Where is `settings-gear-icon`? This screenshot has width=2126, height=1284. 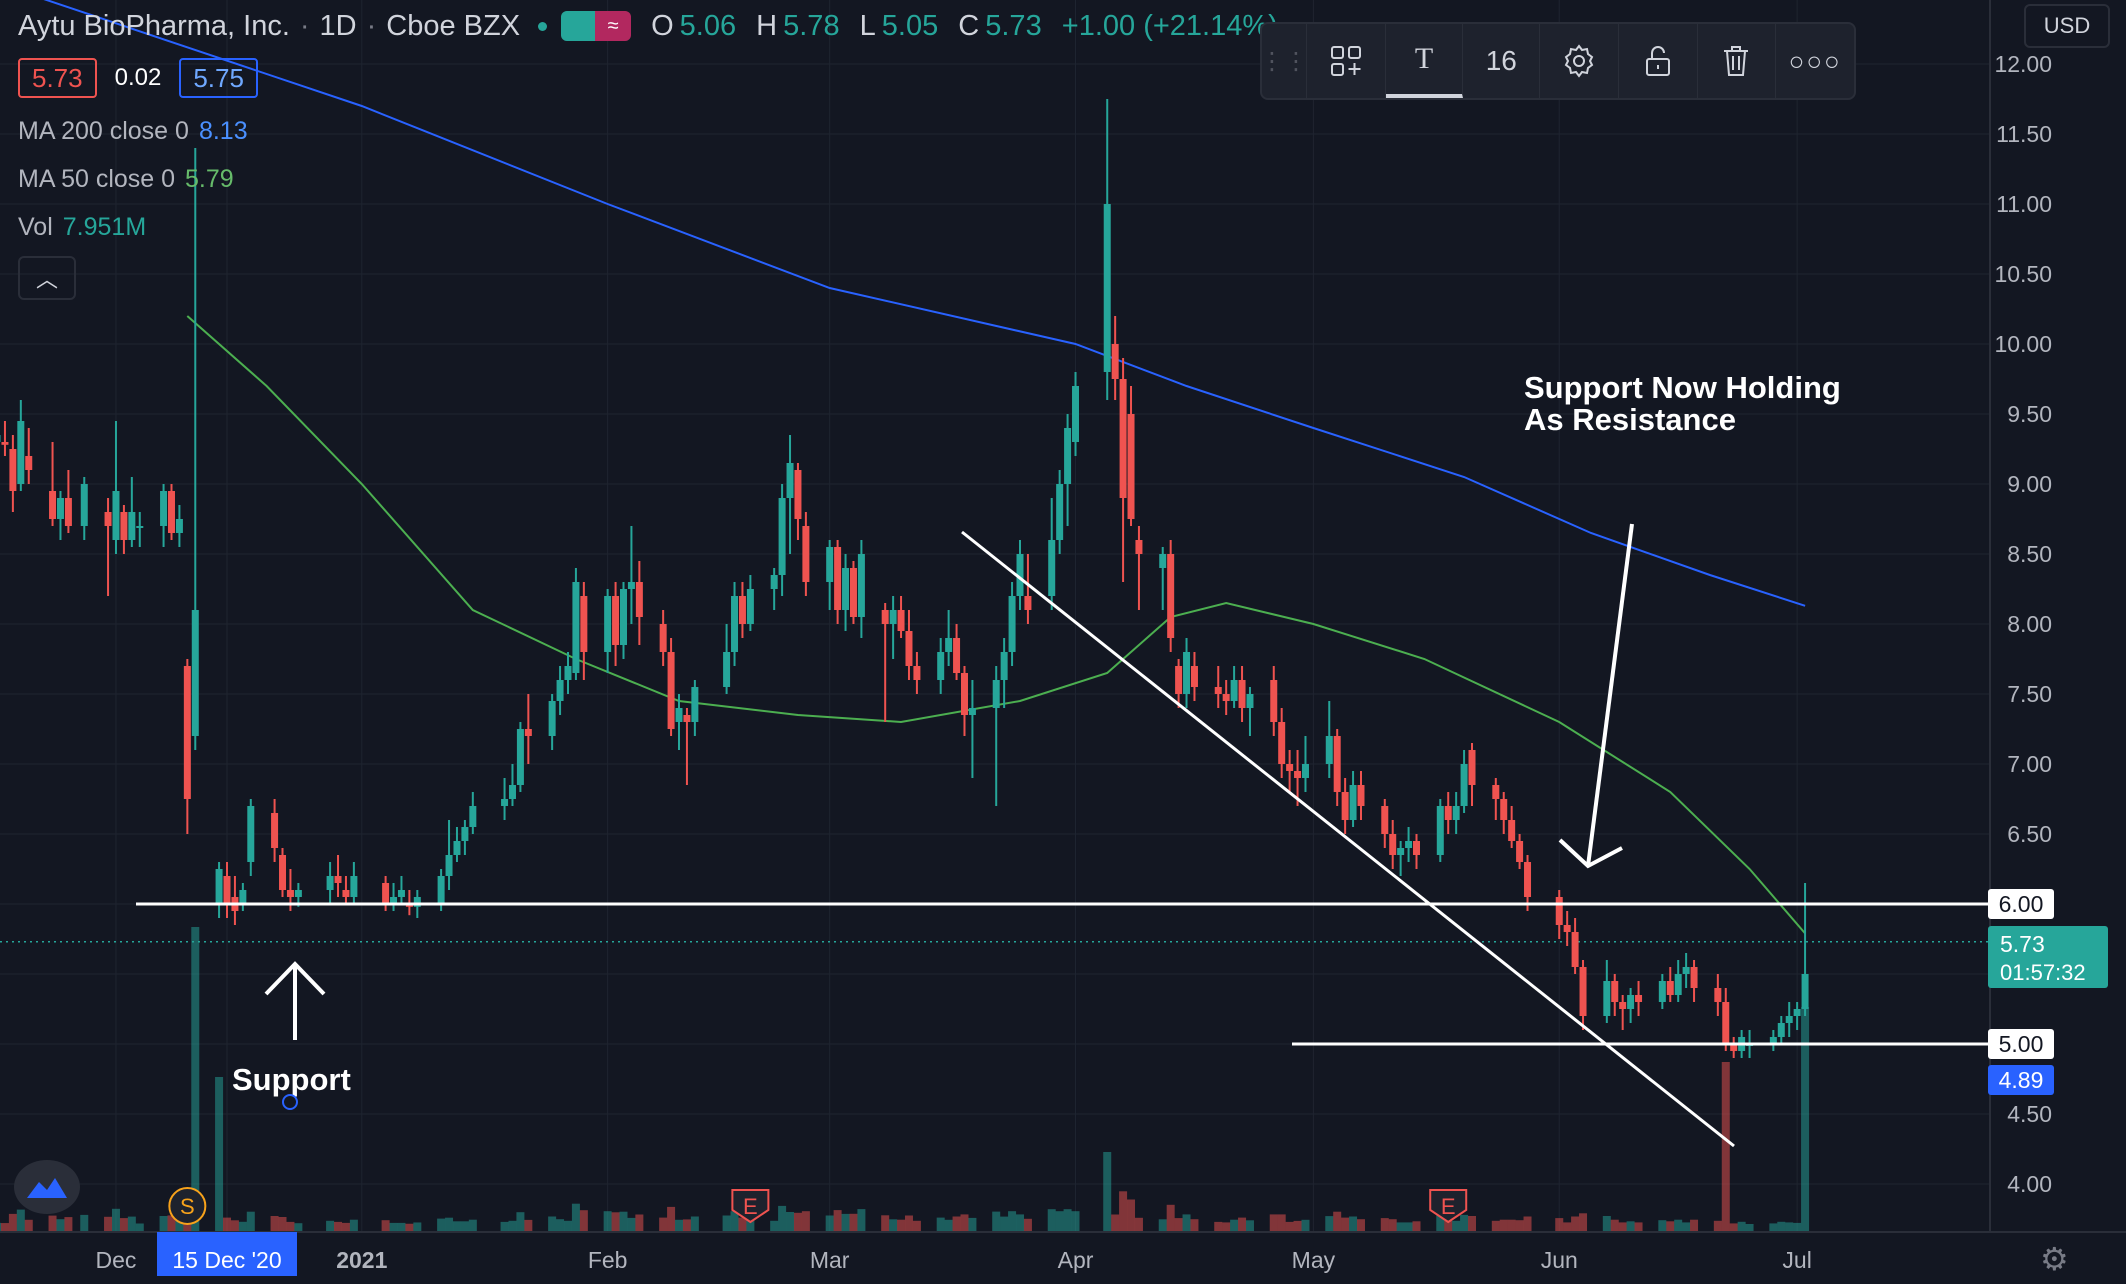 settings-gear-icon is located at coordinates (1579, 61).